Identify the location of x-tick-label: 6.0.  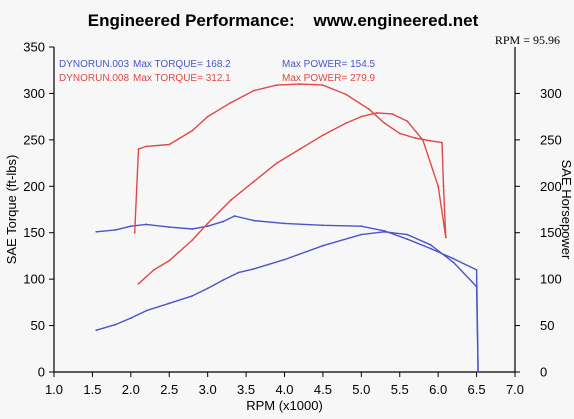
(438, 389).